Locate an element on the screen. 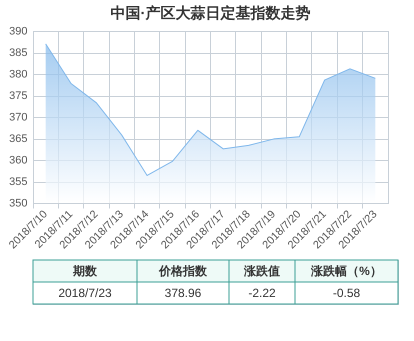 The width and height of the screenshot is (414, 341). text: 价格指数 is located at coordinates (183, 271).